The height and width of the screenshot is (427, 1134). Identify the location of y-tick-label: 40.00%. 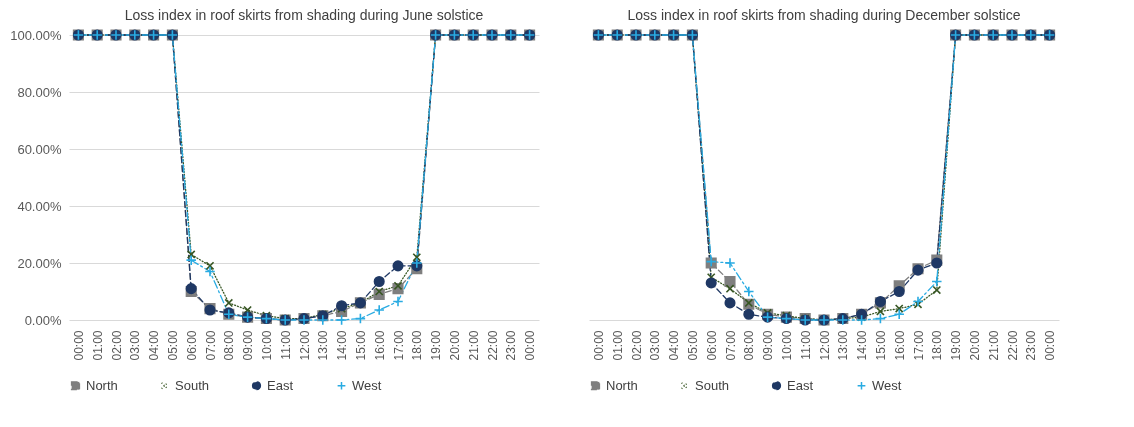
(39, 206).